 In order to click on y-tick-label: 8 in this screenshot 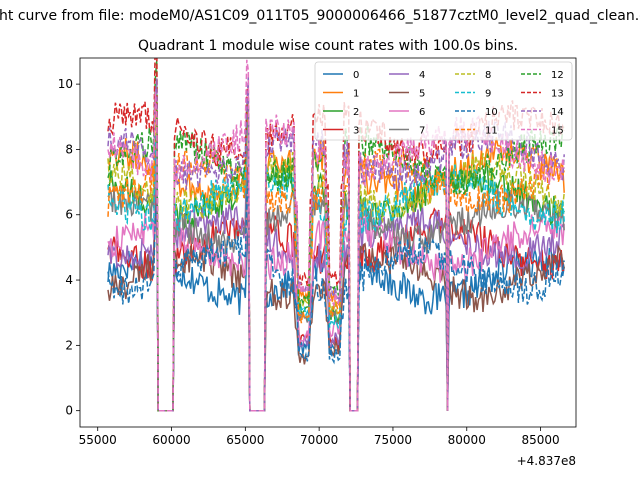, I will do `click(69, 149)`.